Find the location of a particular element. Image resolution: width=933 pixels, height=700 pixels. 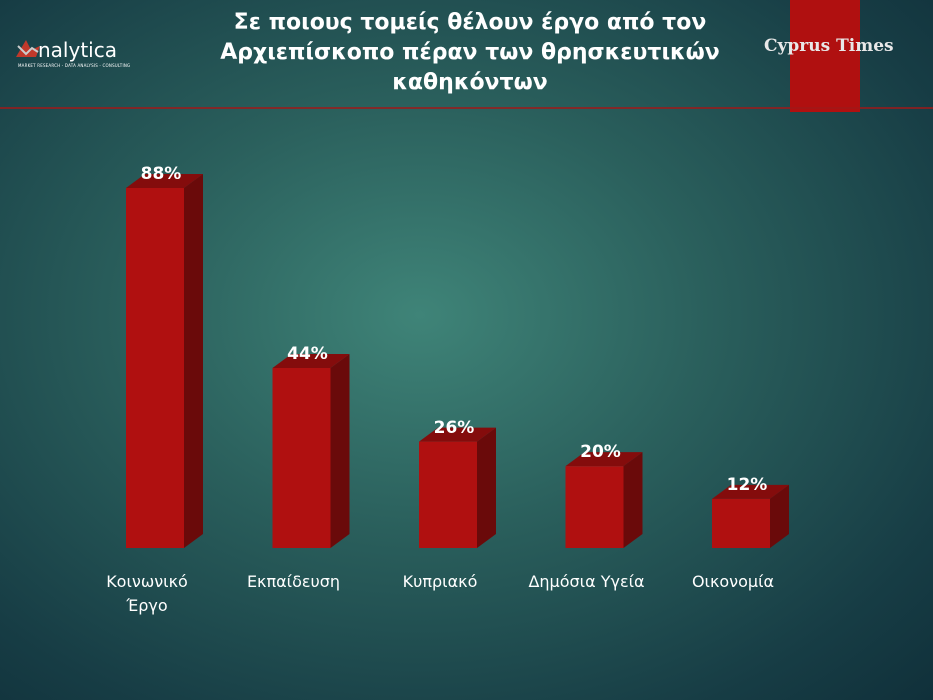

x-tick-label: Δημόσια Υγεία is located at coordinates (586, 581).